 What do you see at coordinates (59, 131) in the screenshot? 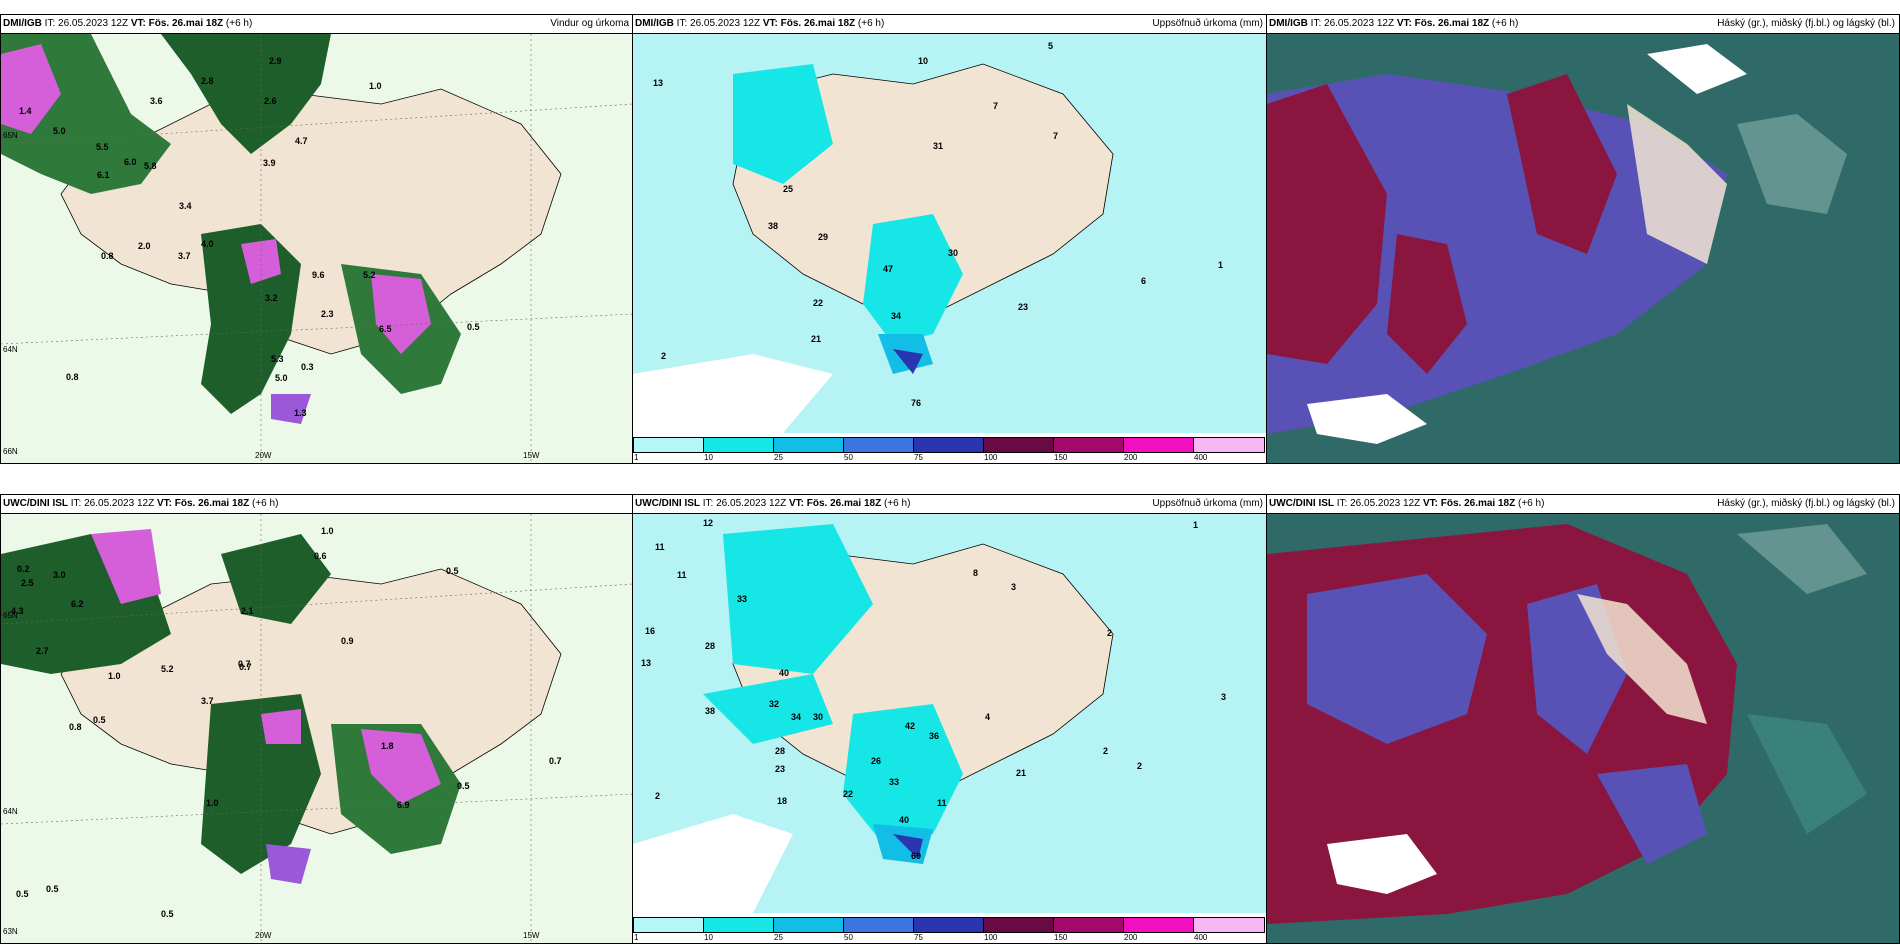
I see `wind-value: 5.0` at bounding box center [59, 131].